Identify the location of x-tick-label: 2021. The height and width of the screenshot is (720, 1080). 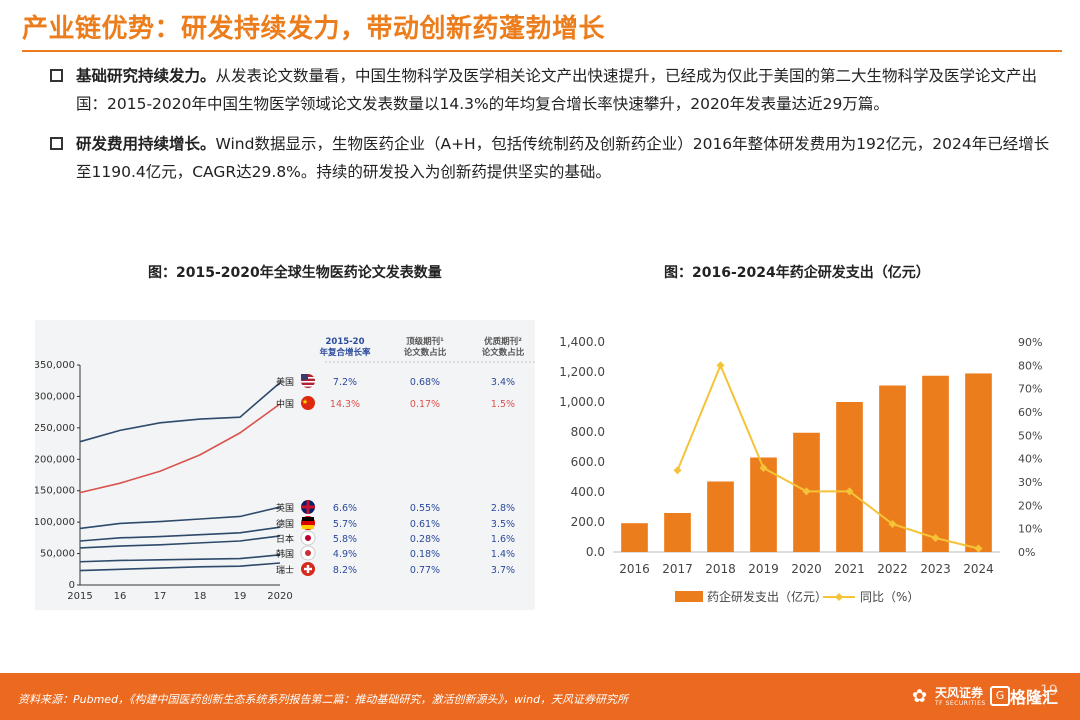
(849, 569).